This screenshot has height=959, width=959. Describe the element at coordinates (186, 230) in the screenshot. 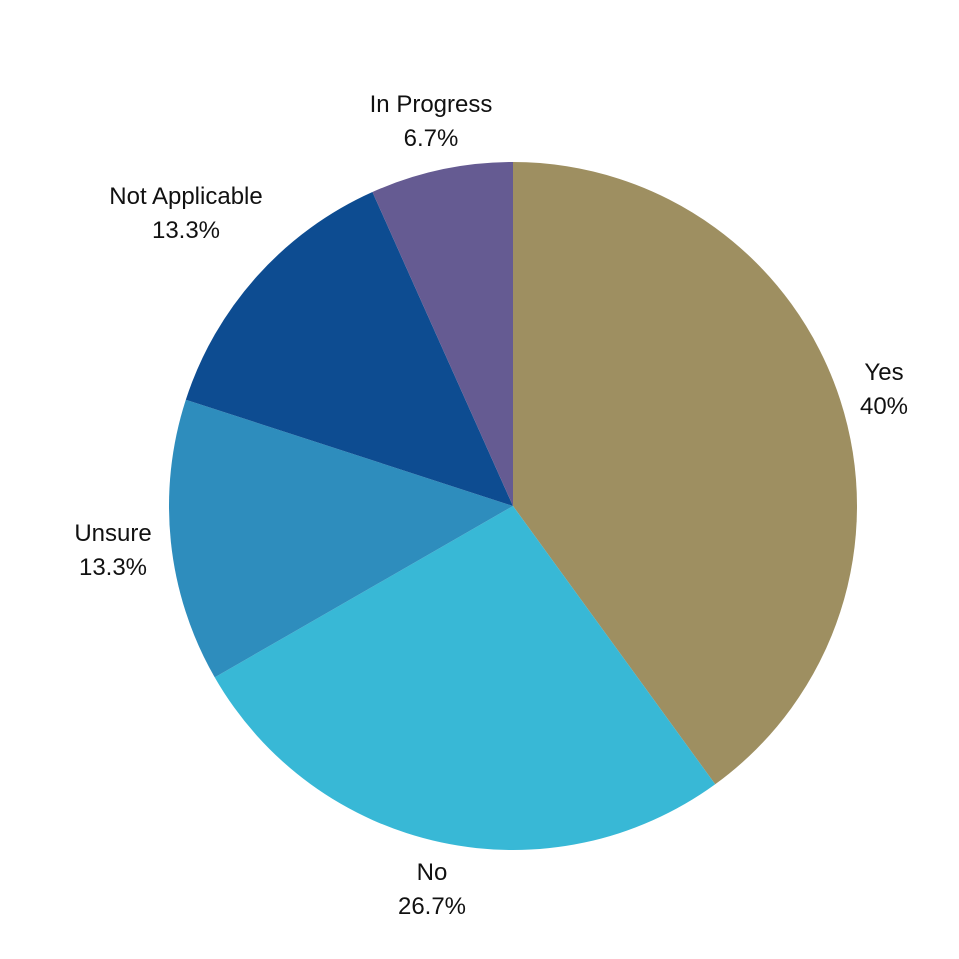

I see `slice-value-label-not-applicable: 13.3%` at that location.